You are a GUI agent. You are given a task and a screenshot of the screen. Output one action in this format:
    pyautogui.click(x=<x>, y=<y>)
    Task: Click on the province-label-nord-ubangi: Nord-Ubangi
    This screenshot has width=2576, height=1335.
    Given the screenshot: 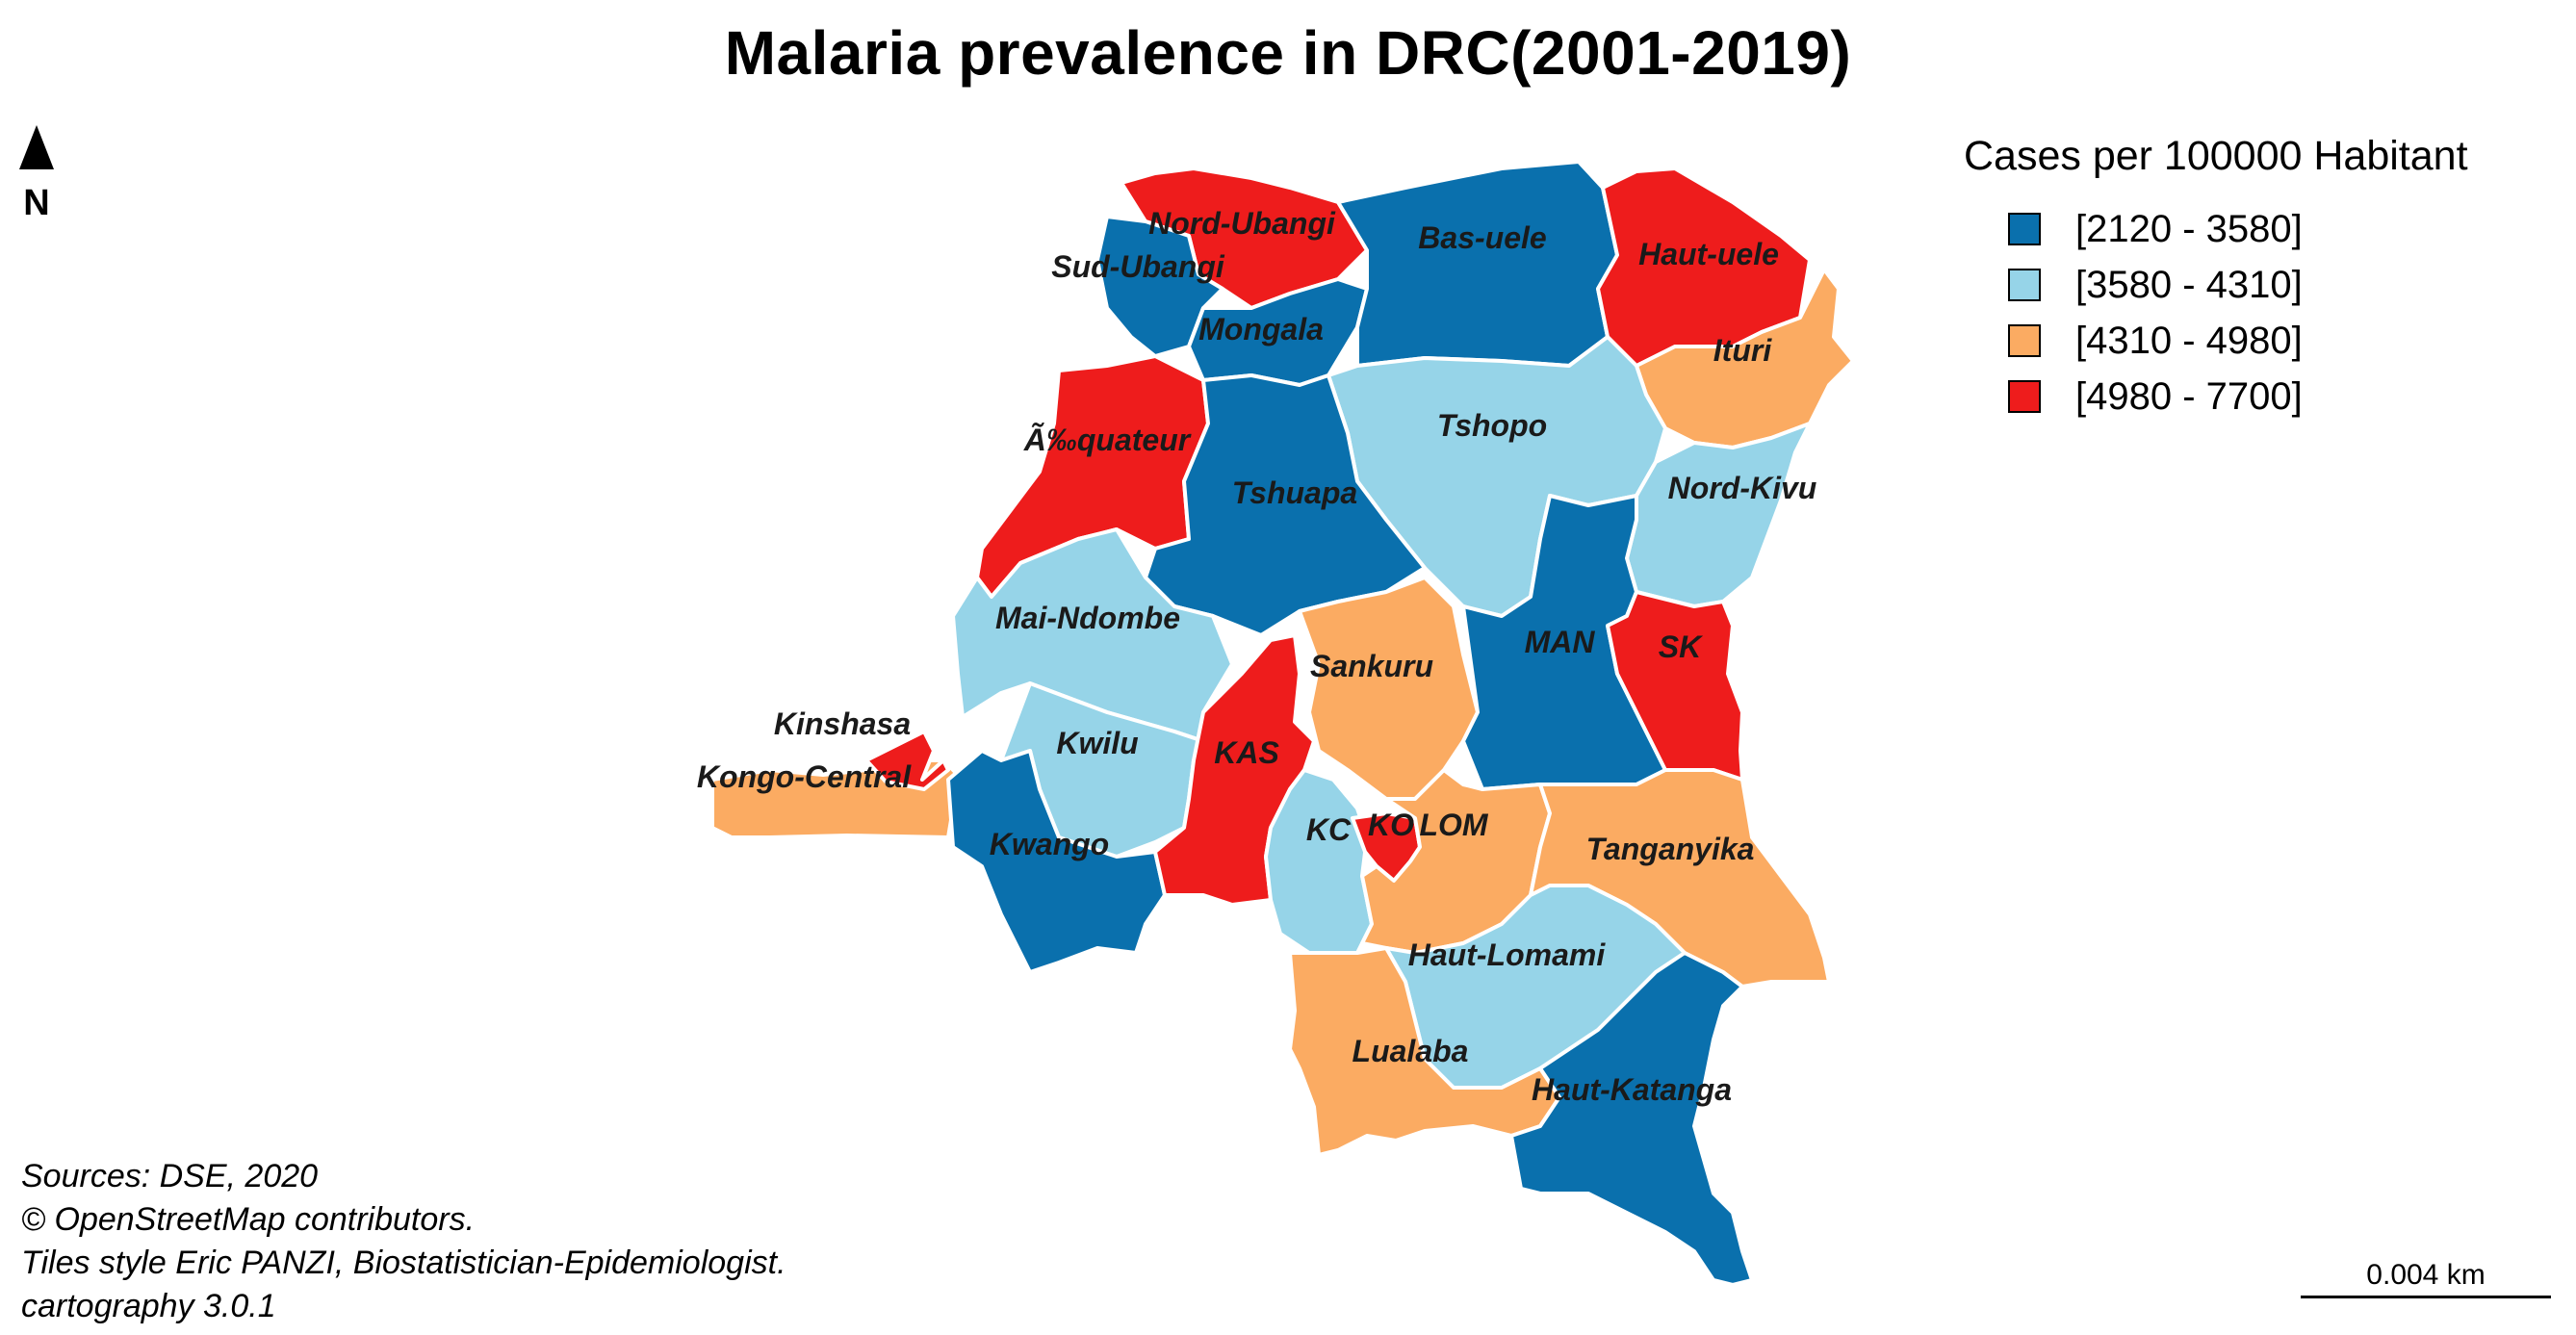 What is the action you would take?
    pyautogui.click(x=1242, y=223)
    